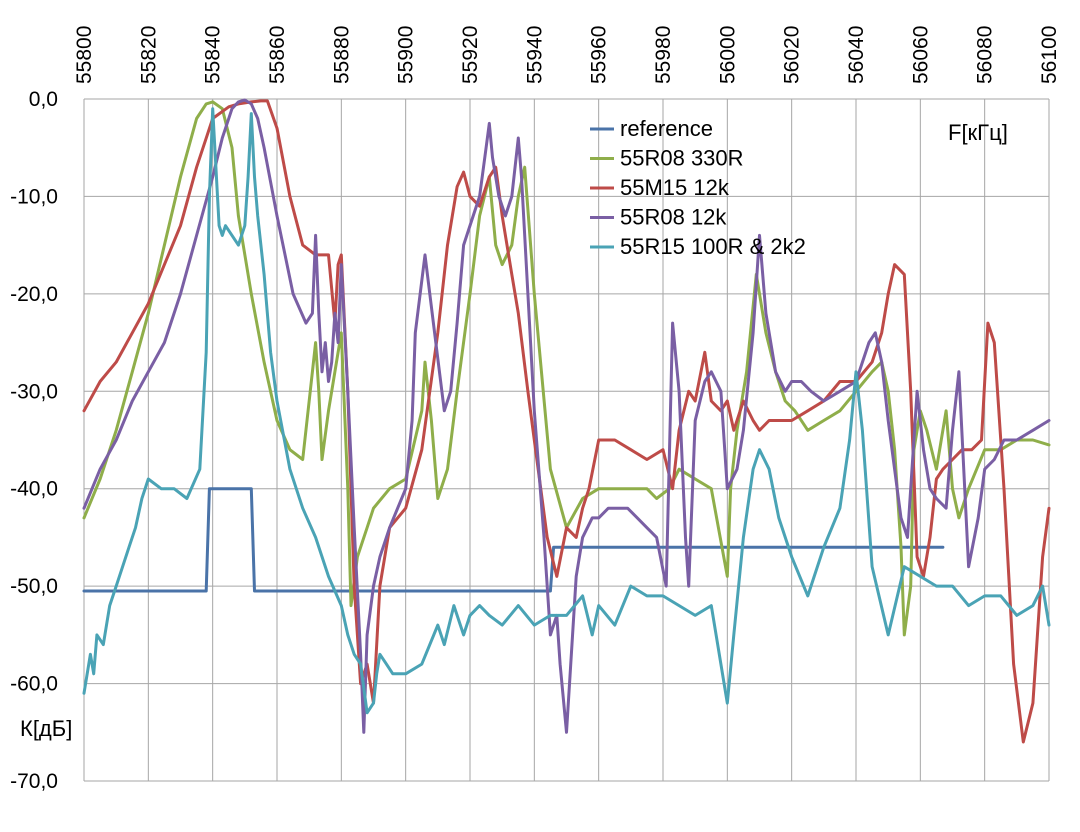  I want to click on legend-entry: 55M15 12k, so click(675, 187).